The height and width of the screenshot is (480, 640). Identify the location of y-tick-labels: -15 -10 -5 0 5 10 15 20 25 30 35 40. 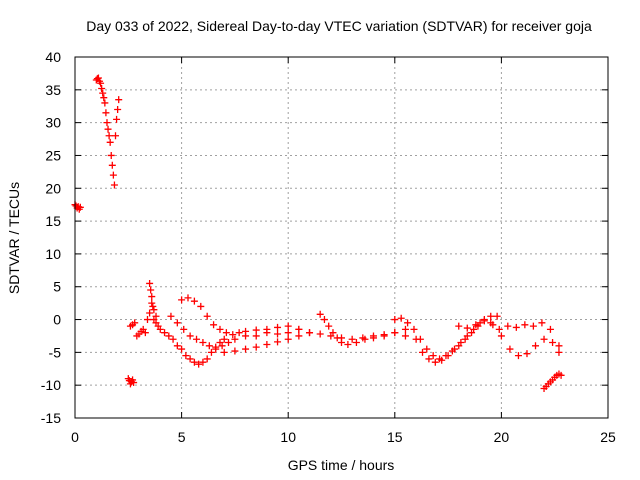
(51, 237).